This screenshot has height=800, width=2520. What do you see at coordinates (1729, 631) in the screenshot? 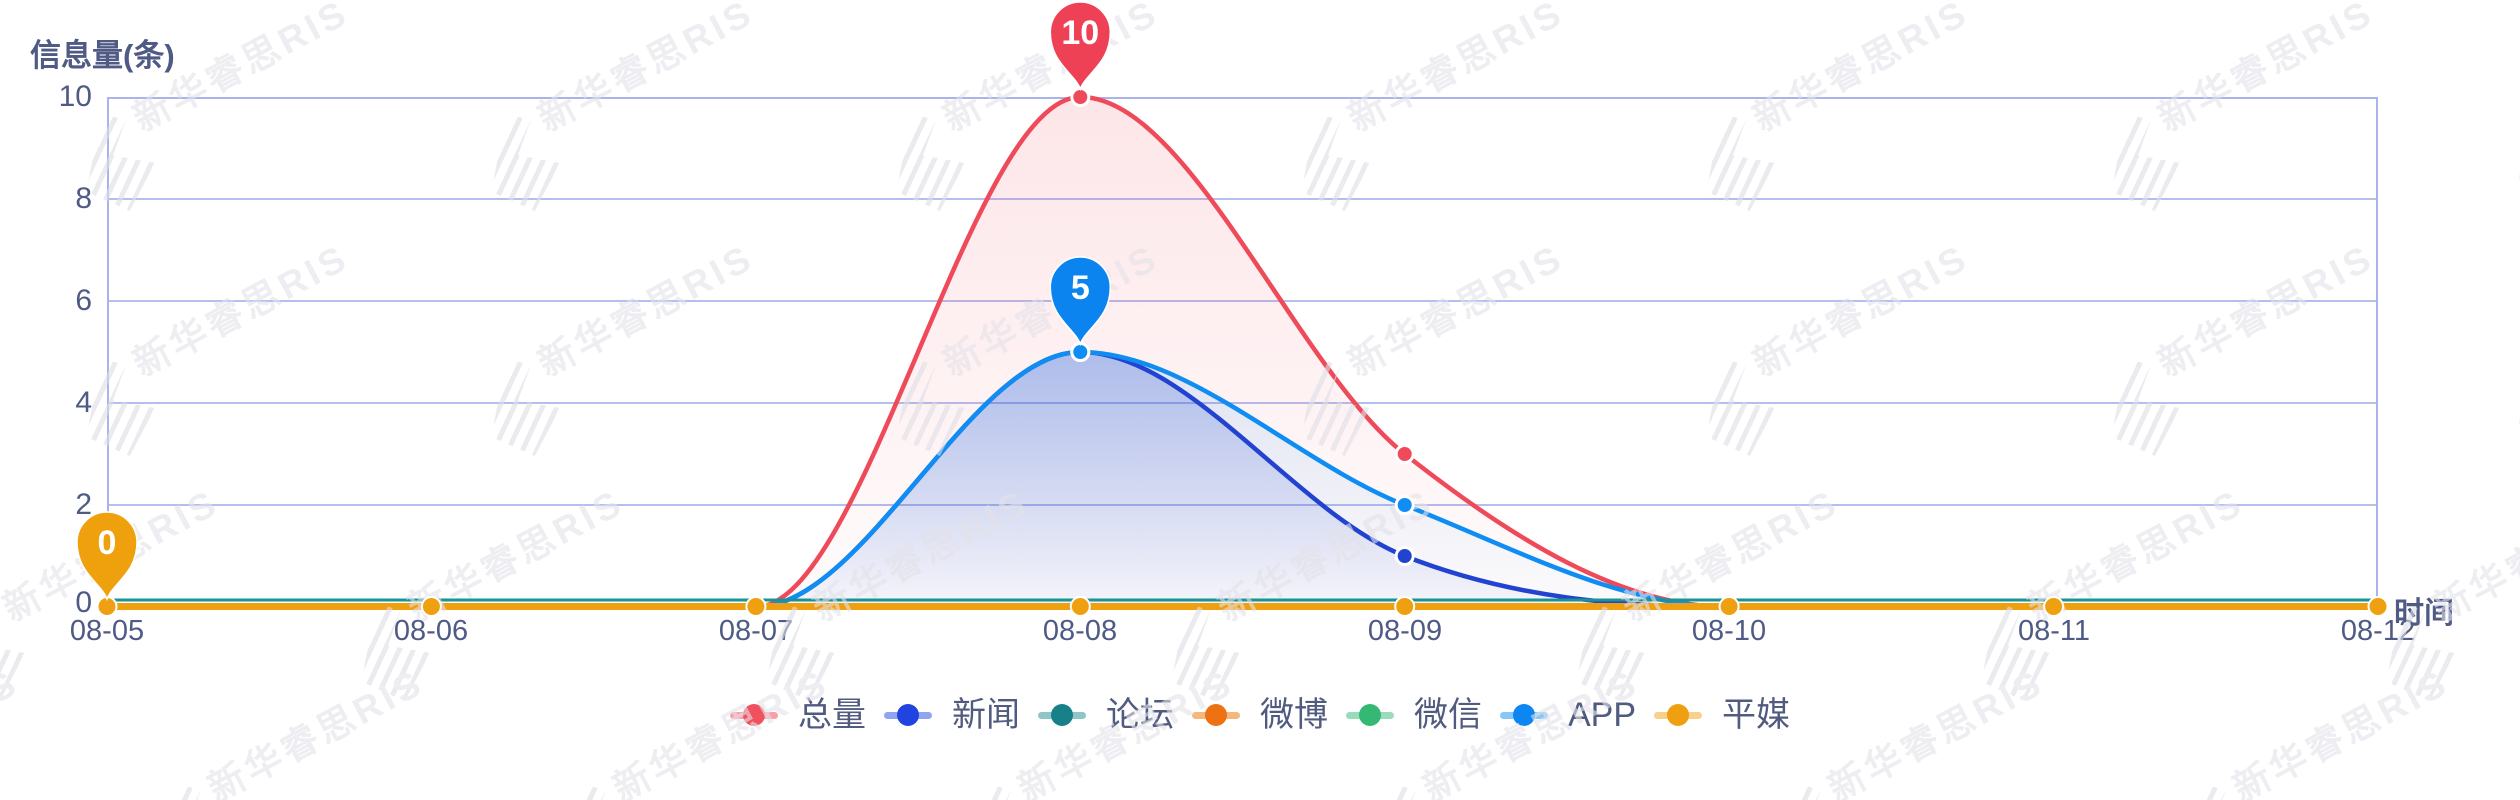
I see `x-tick-0810: 08-10` at bounding box center [1729, 631].